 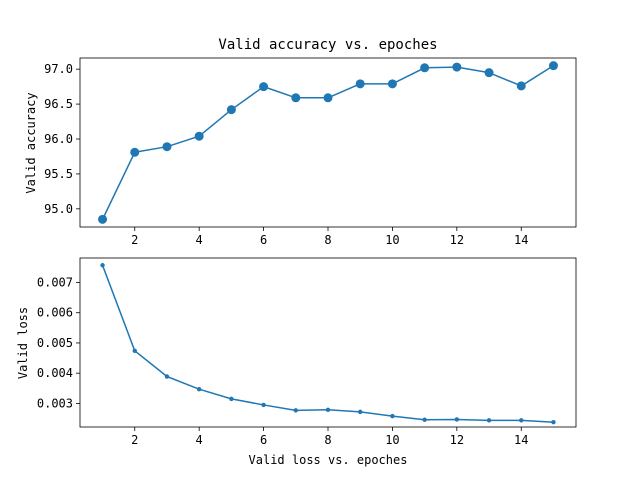 What do you see at coordinates (58, 69) in the screenshot?
I see `accuracy-y-tick-label: 97.0` at bounding box center [58, 69].